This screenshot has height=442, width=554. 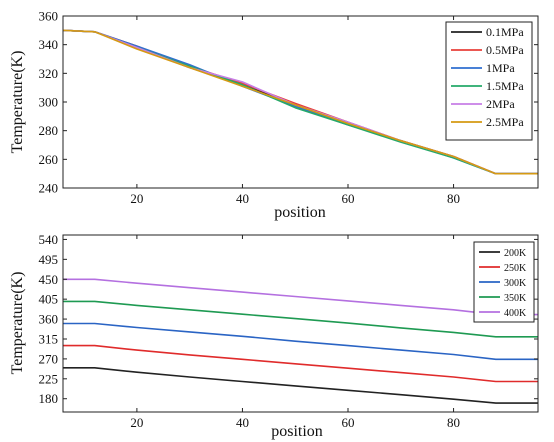 I want to click on y-tick-label: 300, so click(x=49, y=102).